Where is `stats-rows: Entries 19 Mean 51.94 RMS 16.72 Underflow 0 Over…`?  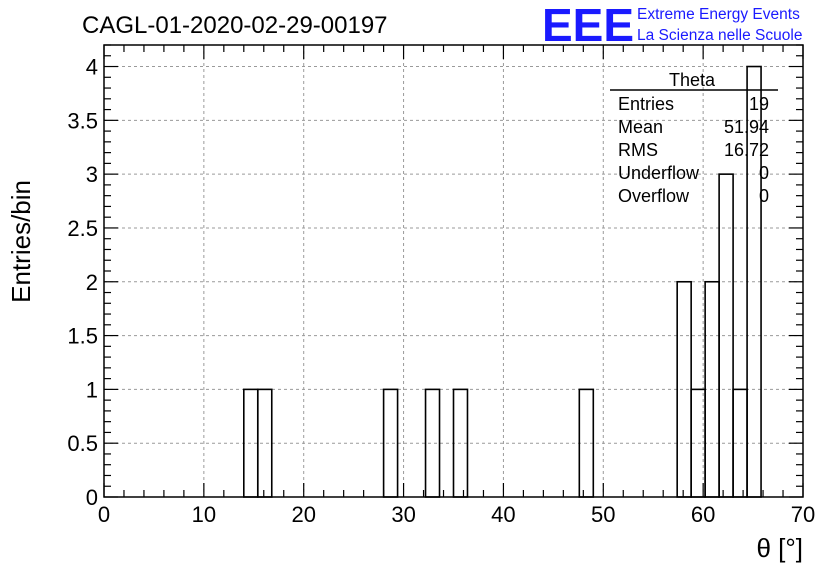 stats-rows: Entries 19 Mean 51.94 RMS 16.72 Underflow 0 Over… is located at coordinates (693, 150).